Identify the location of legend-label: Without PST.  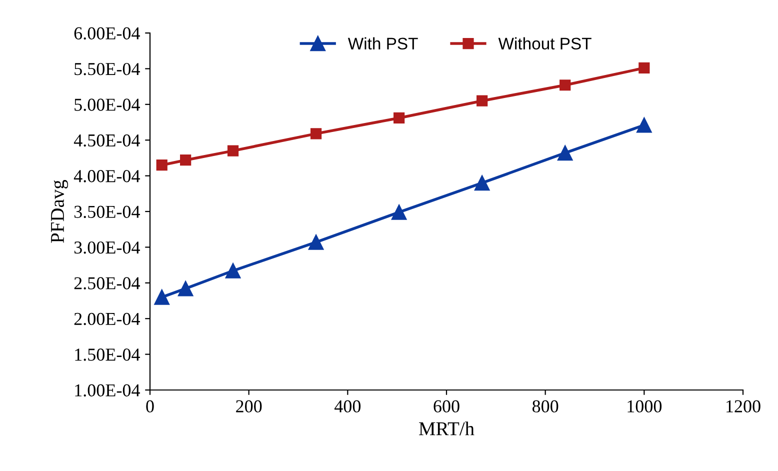
(545, 43).